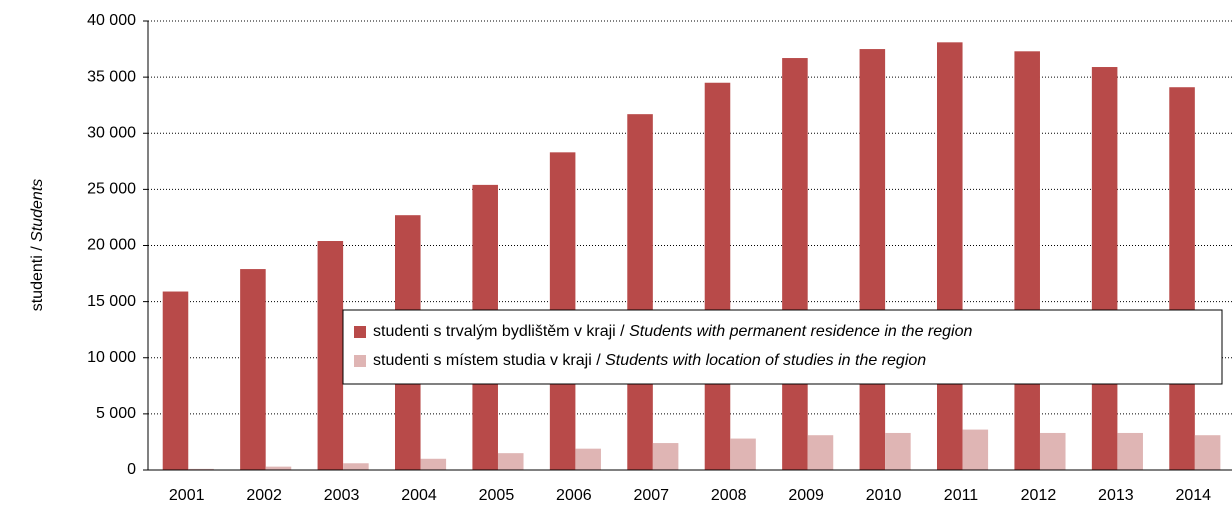  I want to click on y-tick-label: 25 000, so click(111, 189).